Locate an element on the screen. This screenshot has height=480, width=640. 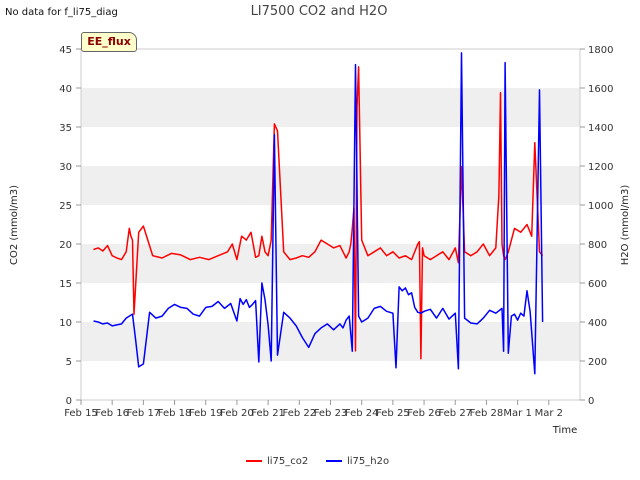
x-tick-label-1: Feb 16 is located at coordinates (112, 413).